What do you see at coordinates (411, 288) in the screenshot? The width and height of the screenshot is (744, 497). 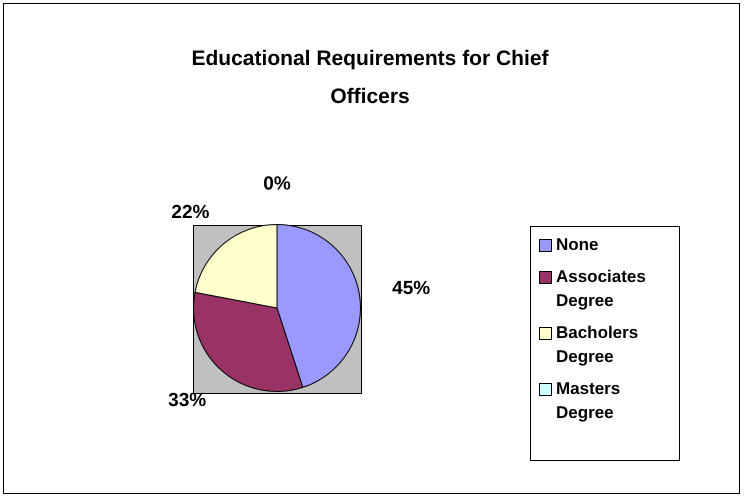 I see `data-label: 45%` at bounding box center [411, 288].